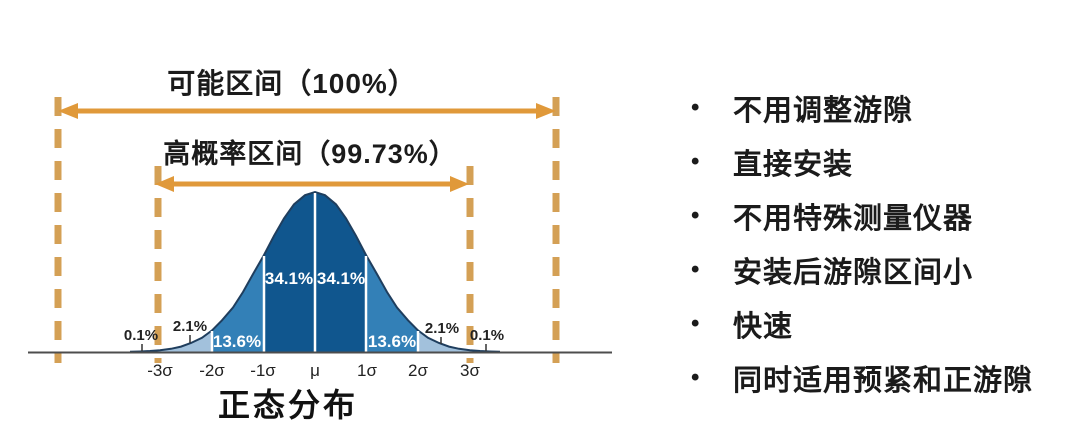 This screenshot has height=438, width=1080. Describe the element at coordinates (823, 111) in the screenshot. I see `list-item-label: 不用调整游隙` at that location.